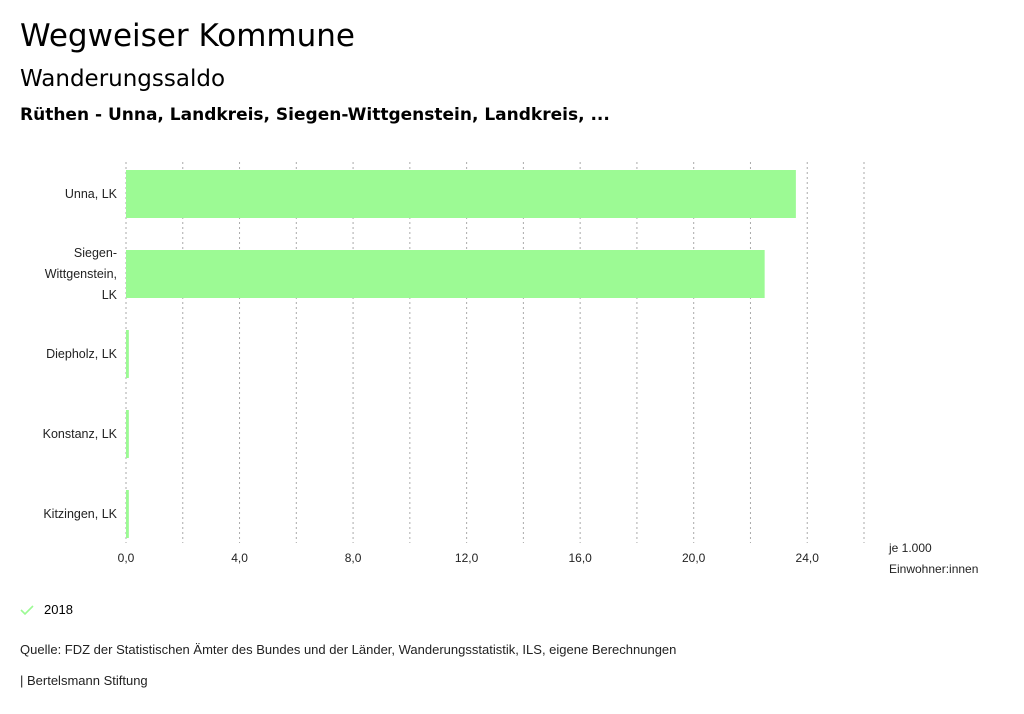 This screenshot has width=1024, height=714. What do you see at coordinates (110, 295) in the screenshot?
I see `category-label: LK` at bounding box center [110, 295].